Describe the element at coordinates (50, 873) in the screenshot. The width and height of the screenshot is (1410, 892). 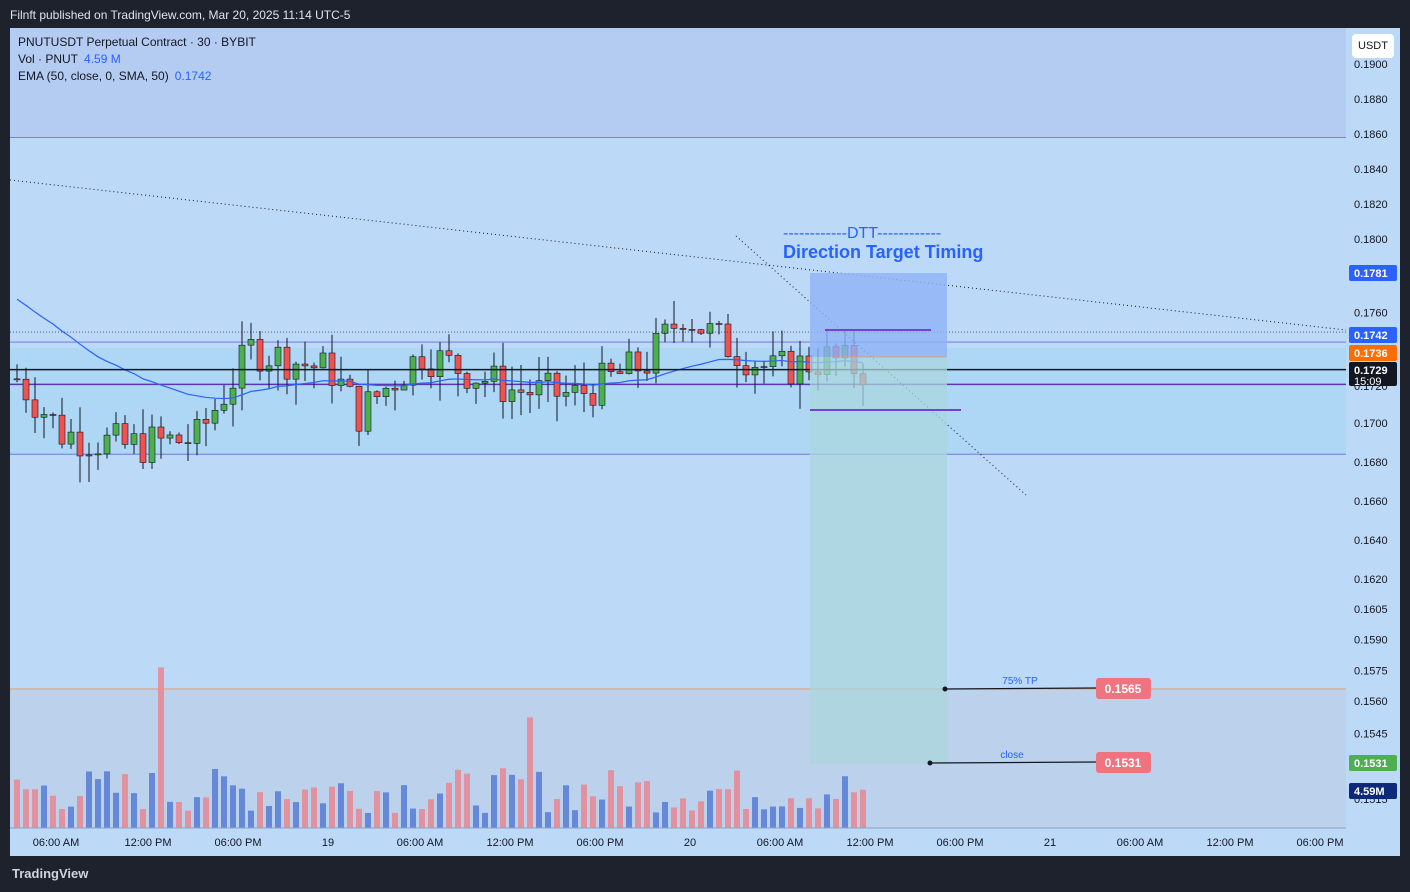
I see `tradingview-logo: TradingView` at that location.